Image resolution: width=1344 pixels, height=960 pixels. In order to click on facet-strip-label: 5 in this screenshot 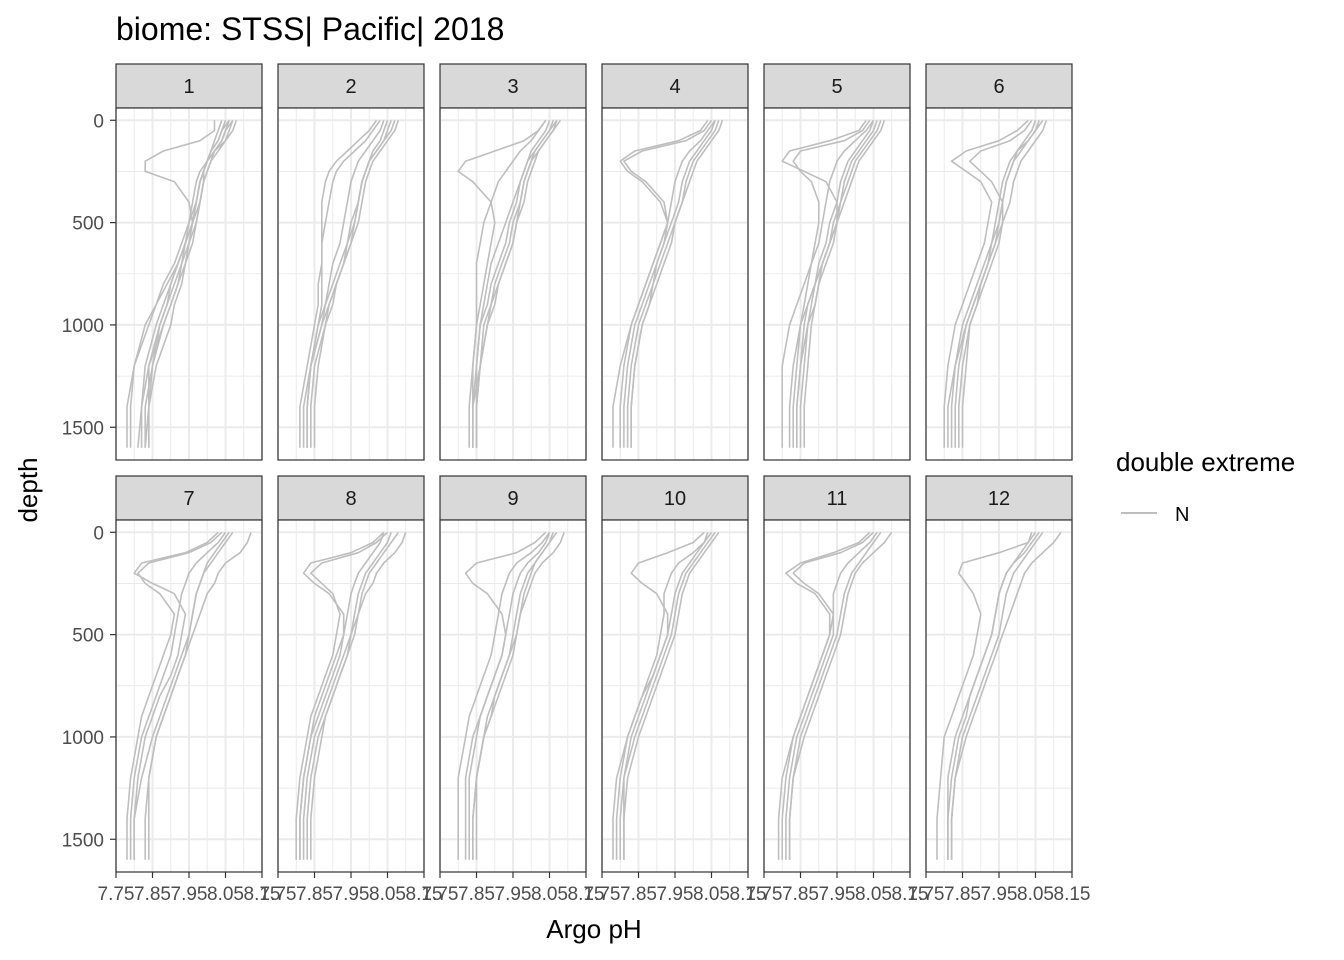, I will do `click(836, 87)`.